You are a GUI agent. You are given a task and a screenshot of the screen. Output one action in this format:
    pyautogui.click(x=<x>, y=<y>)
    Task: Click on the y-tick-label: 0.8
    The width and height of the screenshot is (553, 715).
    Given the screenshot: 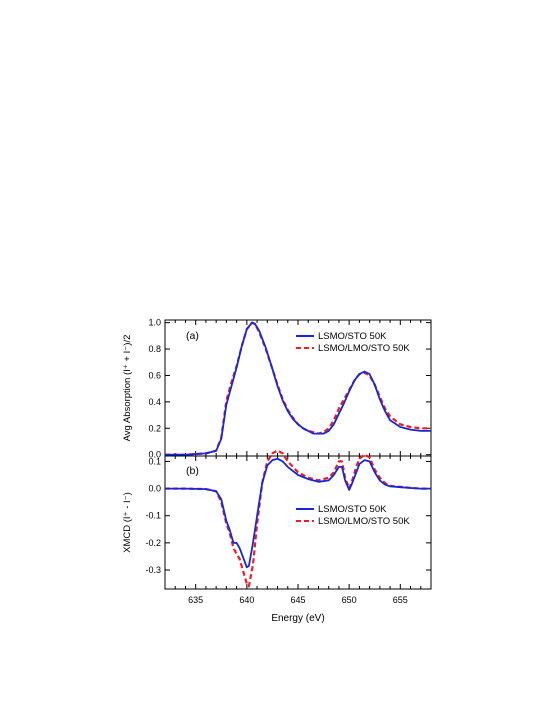 What is the action you would take?
    pyautogui.click(x=154, y=349)
    